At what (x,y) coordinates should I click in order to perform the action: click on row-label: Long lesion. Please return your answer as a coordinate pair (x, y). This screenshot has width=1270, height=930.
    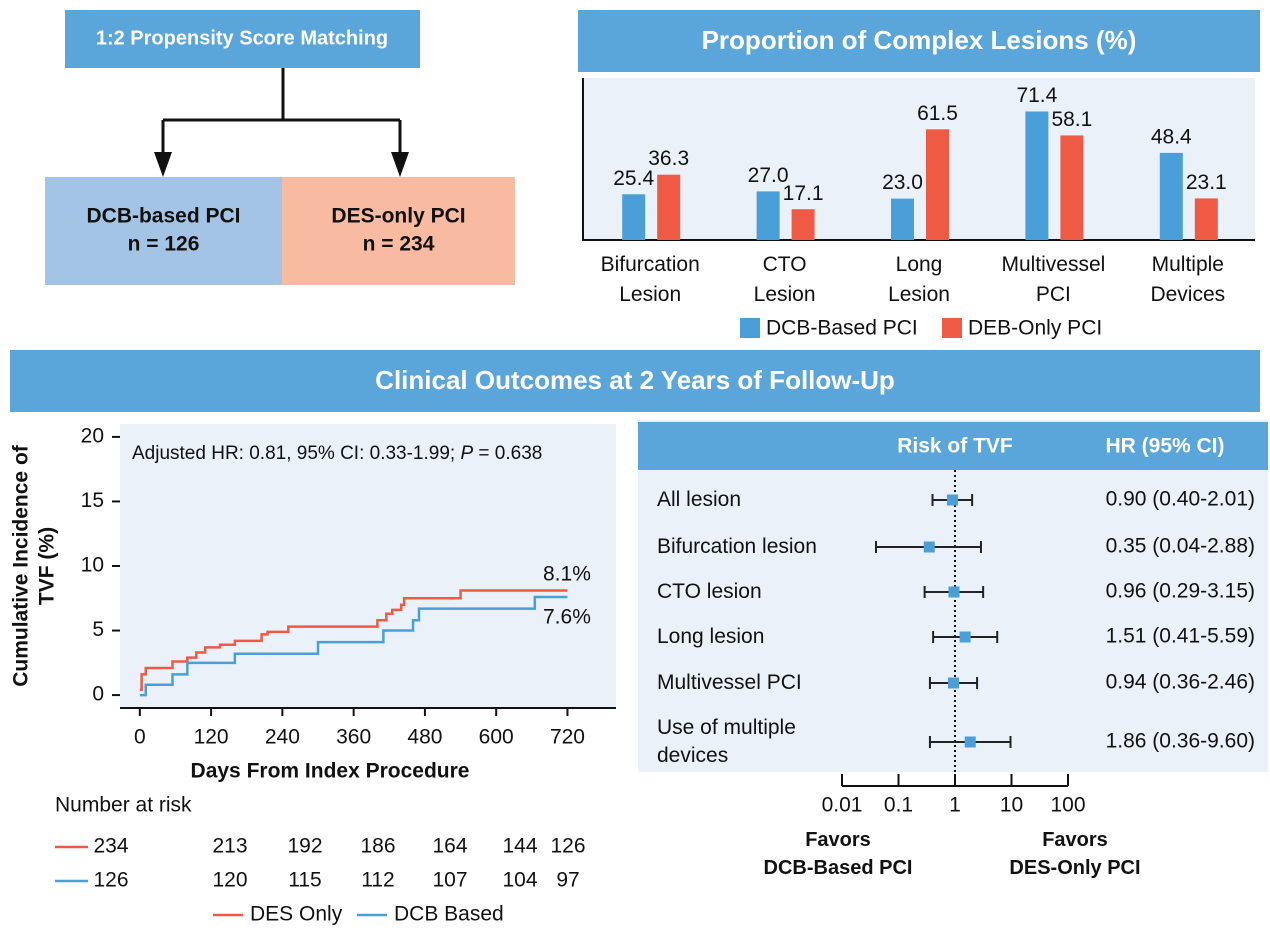
    Looking at the image, I should click on (711, 636).